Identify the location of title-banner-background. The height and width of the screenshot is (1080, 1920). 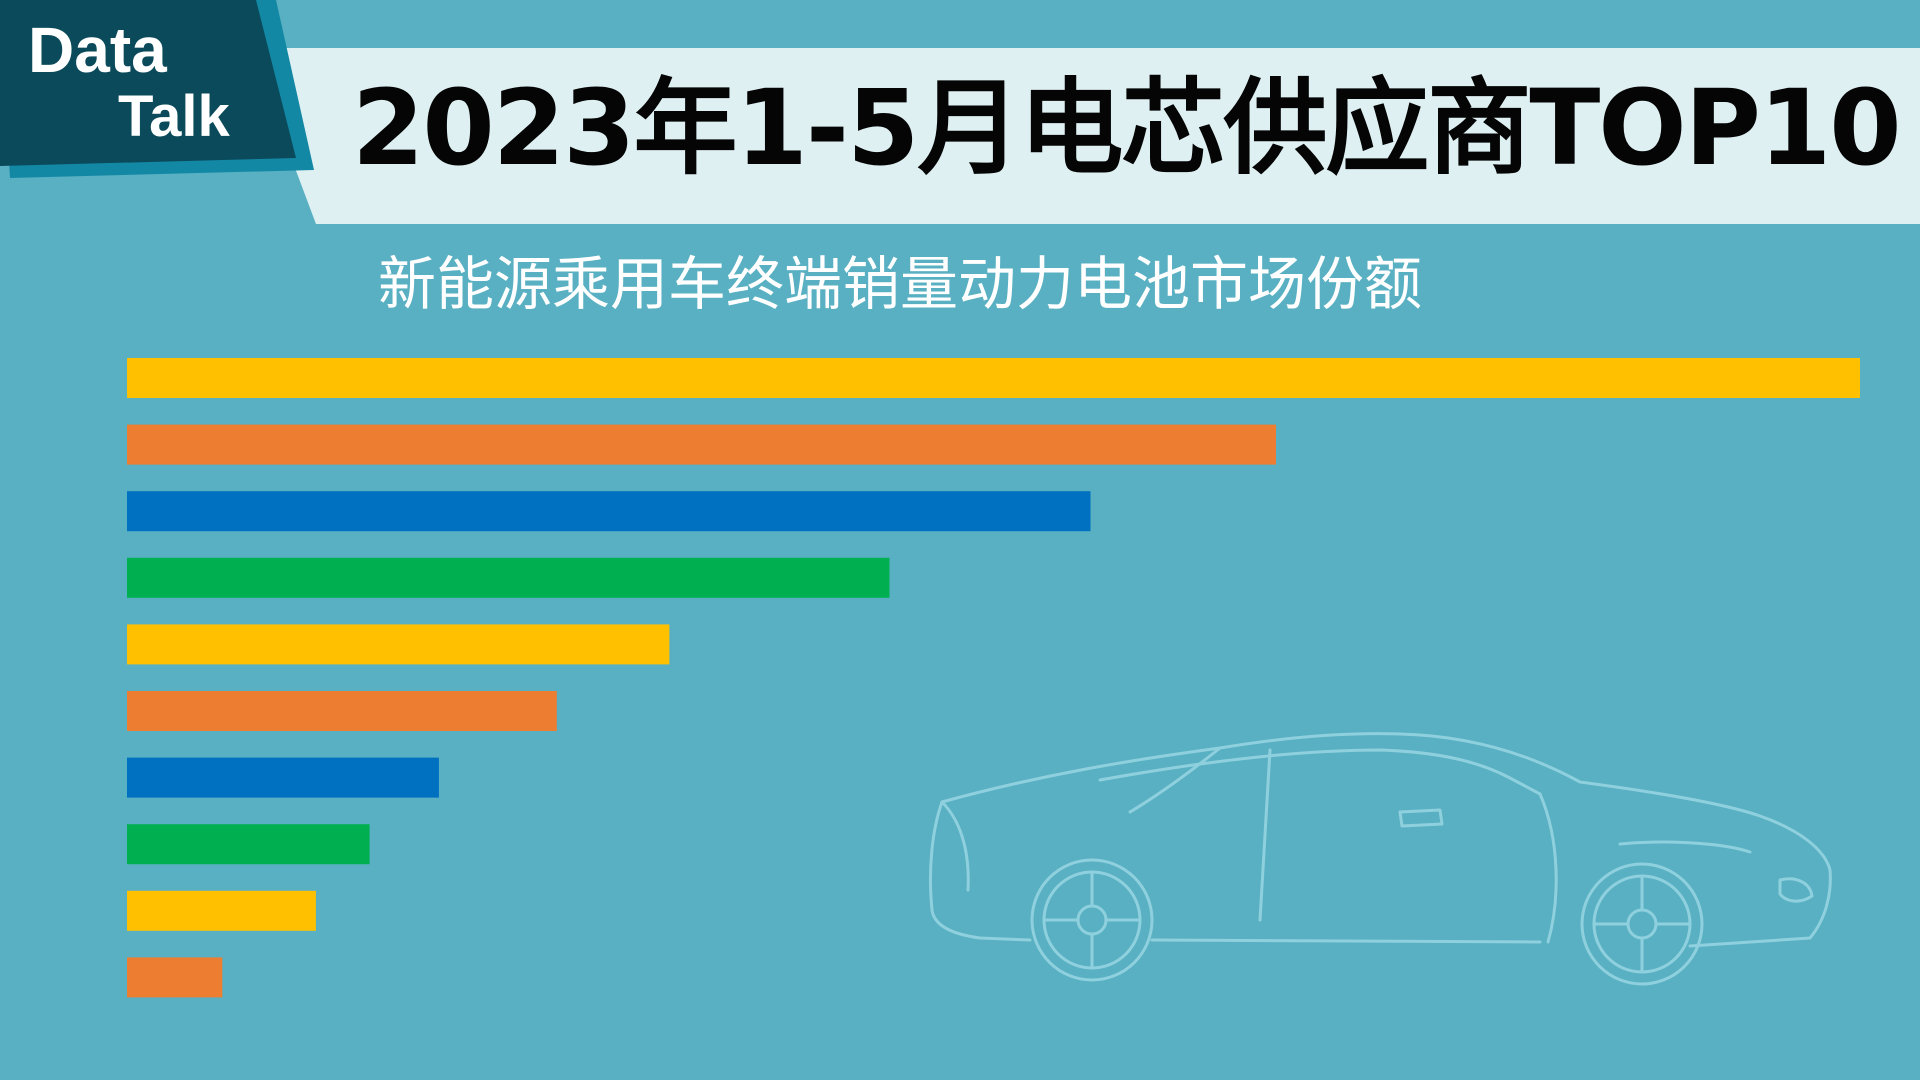
(1085, 136).